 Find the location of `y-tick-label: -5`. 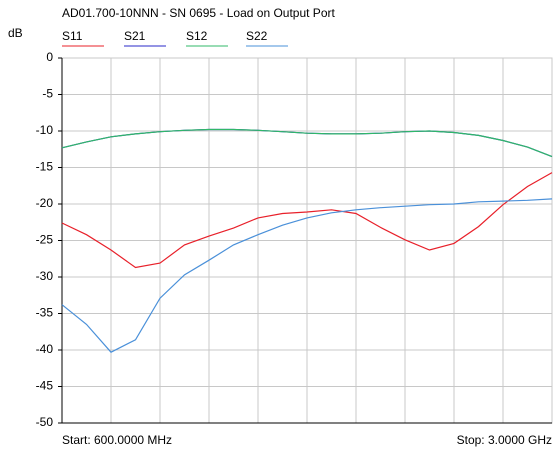

y-tick-label: -5 is located at coordinates (47, 94).